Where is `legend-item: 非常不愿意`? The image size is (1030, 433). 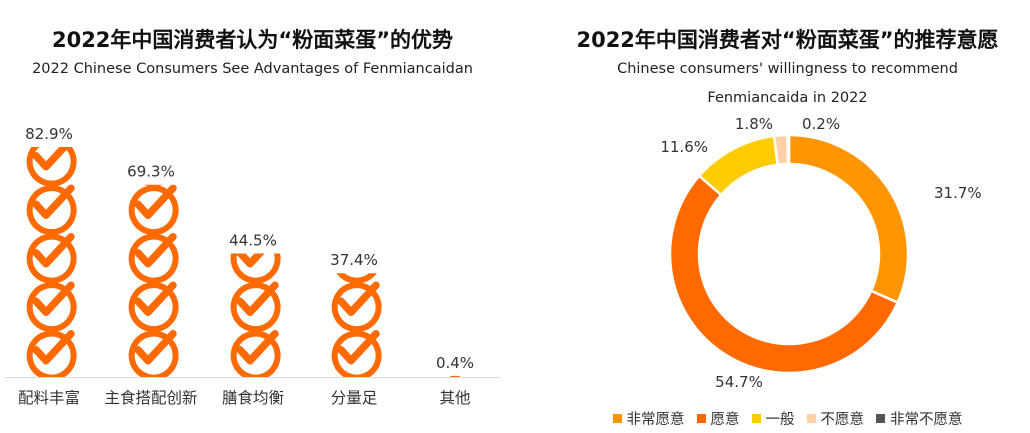 legend-item: 非常不愿意 is located at coordinates (919, 418).